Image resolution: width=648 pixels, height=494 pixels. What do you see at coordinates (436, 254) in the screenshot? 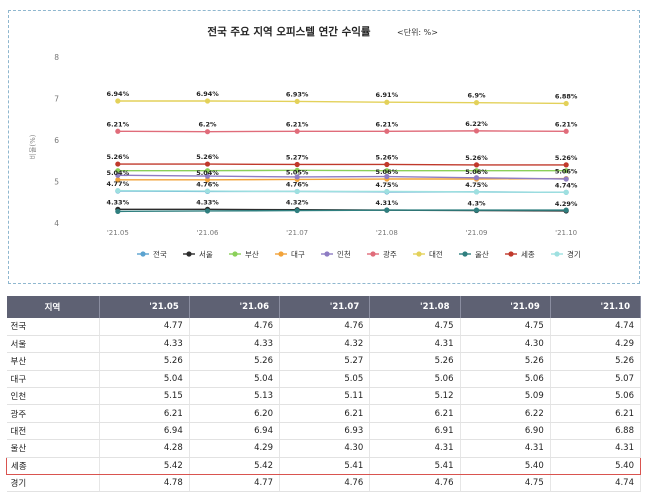
I see `legend-label: 대전` at bounding box center [436, 254].